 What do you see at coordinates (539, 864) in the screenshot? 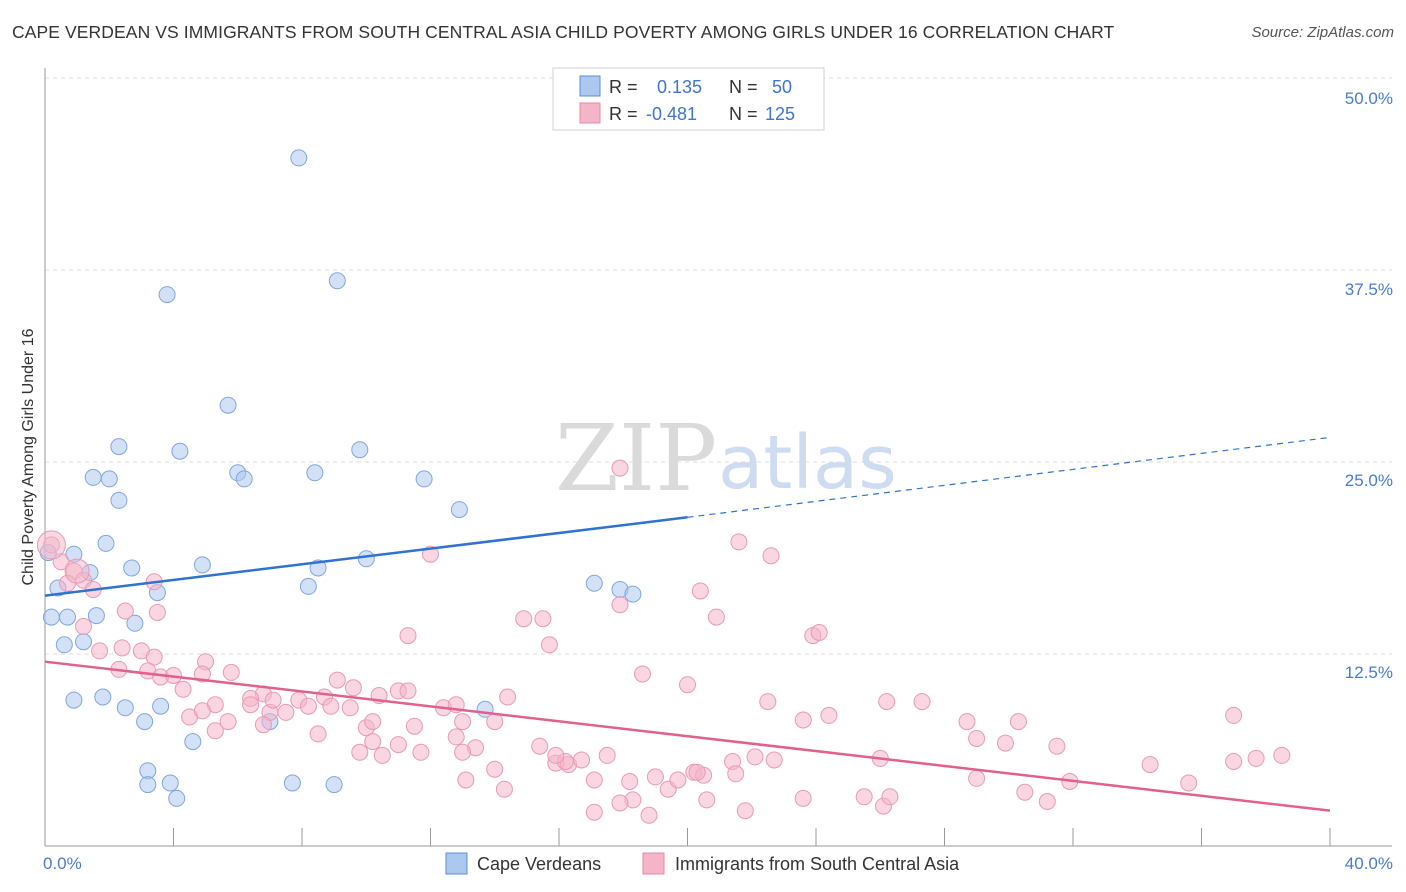
I see `series-legend-label-blue: Cape Verdeans` at bounding box center [539, 864].